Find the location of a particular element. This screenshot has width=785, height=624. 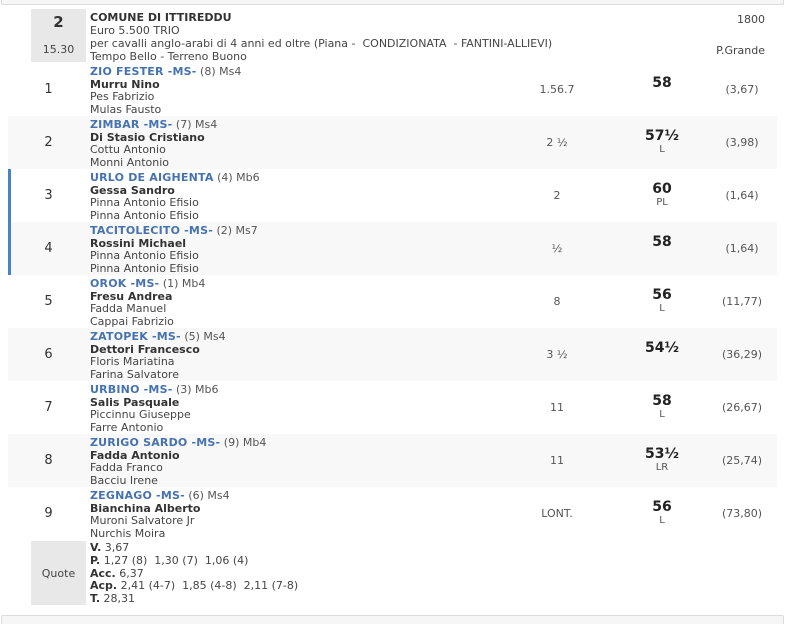

position-number: 4 is located at coordinates (48, 248).